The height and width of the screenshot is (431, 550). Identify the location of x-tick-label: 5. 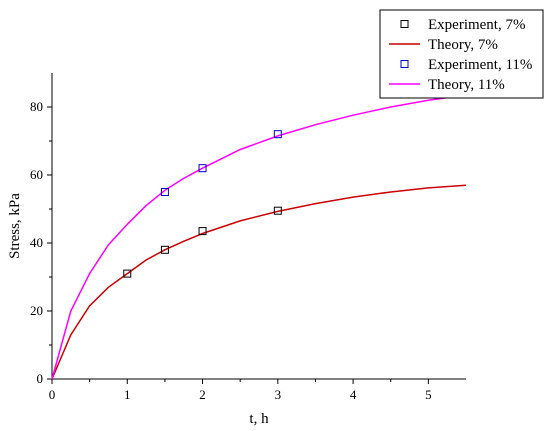
(428, 394).